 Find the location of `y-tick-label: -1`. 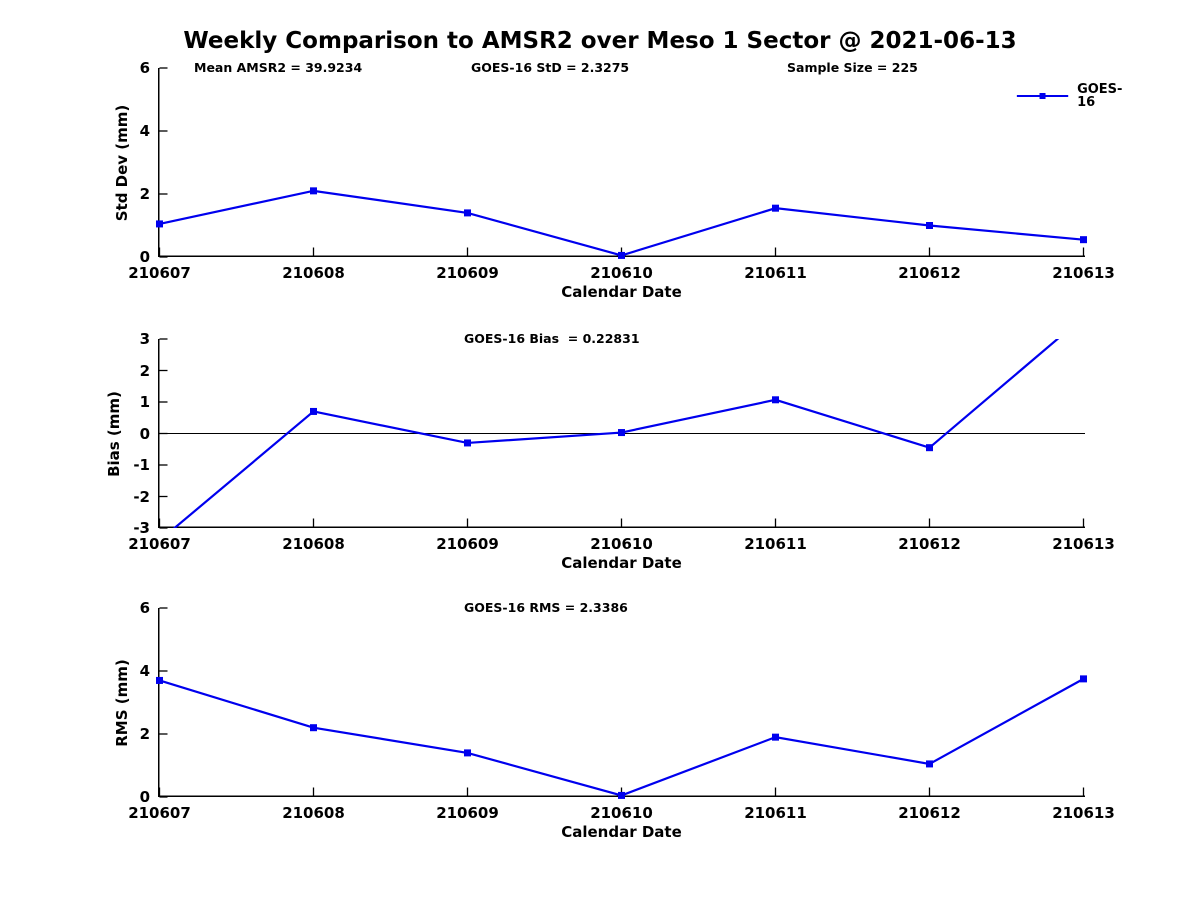

y-tick-label: -1 is located at coordinates (141, 465).